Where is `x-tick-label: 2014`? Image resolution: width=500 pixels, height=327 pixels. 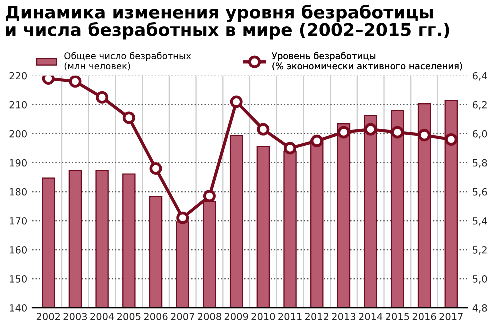 x-tick-label: 2014 is located at coordinates (371, 316).